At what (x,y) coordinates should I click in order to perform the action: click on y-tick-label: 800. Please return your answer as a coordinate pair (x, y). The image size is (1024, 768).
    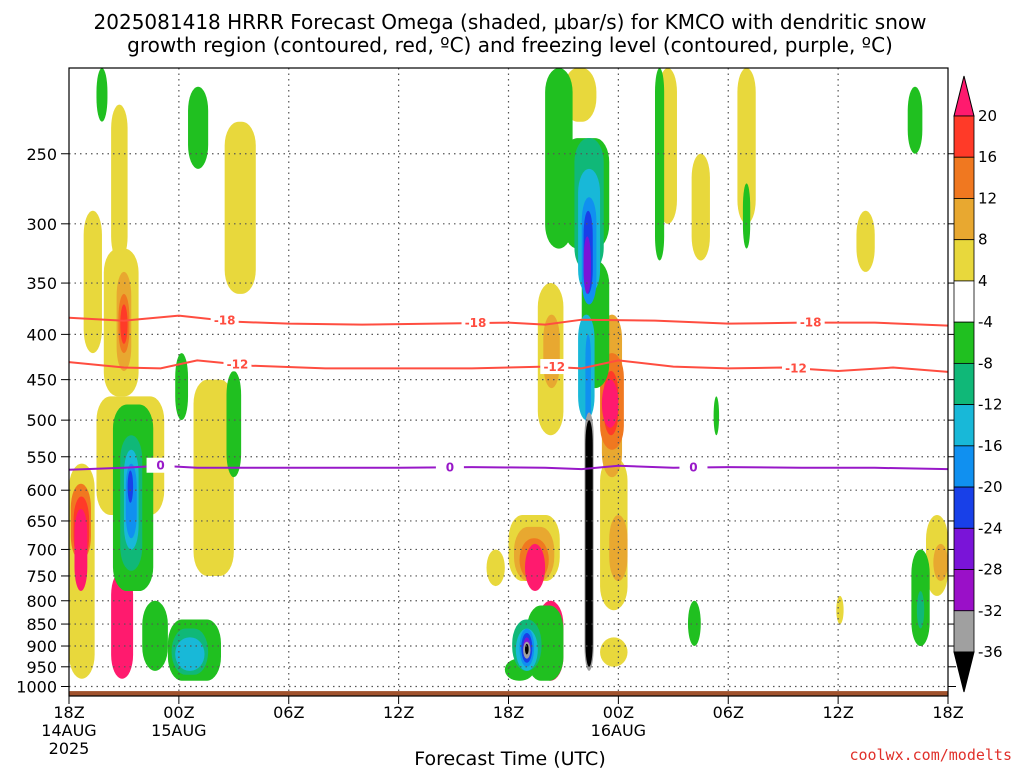
    Looking at the image, I should click on (41, 601).